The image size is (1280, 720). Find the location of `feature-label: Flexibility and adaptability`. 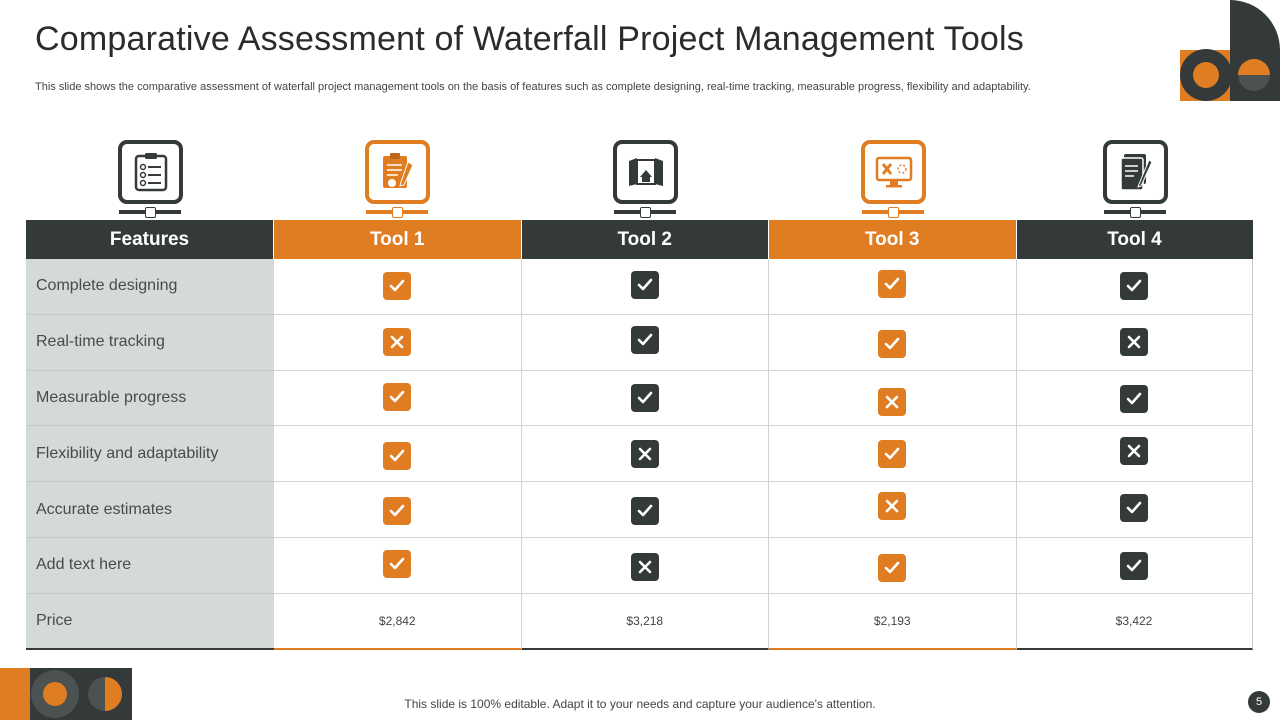

feature-label: Flexibility and adaptability is located at coordinates (150, 454).